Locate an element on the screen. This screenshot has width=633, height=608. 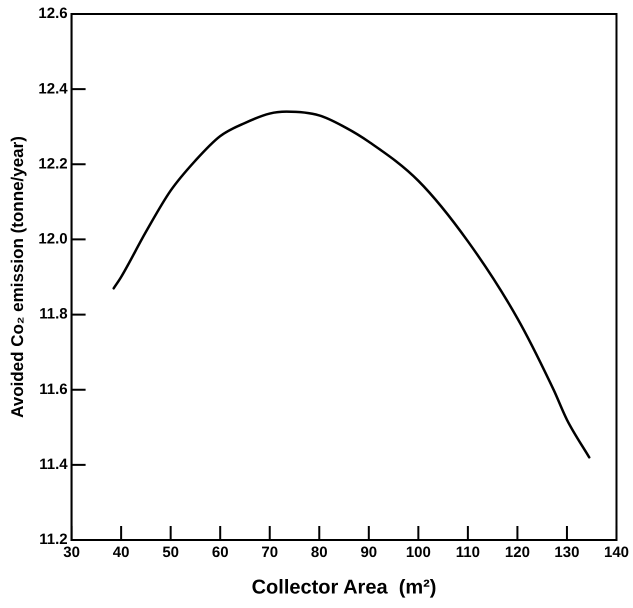
x-tick-label: 140 is located at coordinates (616, 553).